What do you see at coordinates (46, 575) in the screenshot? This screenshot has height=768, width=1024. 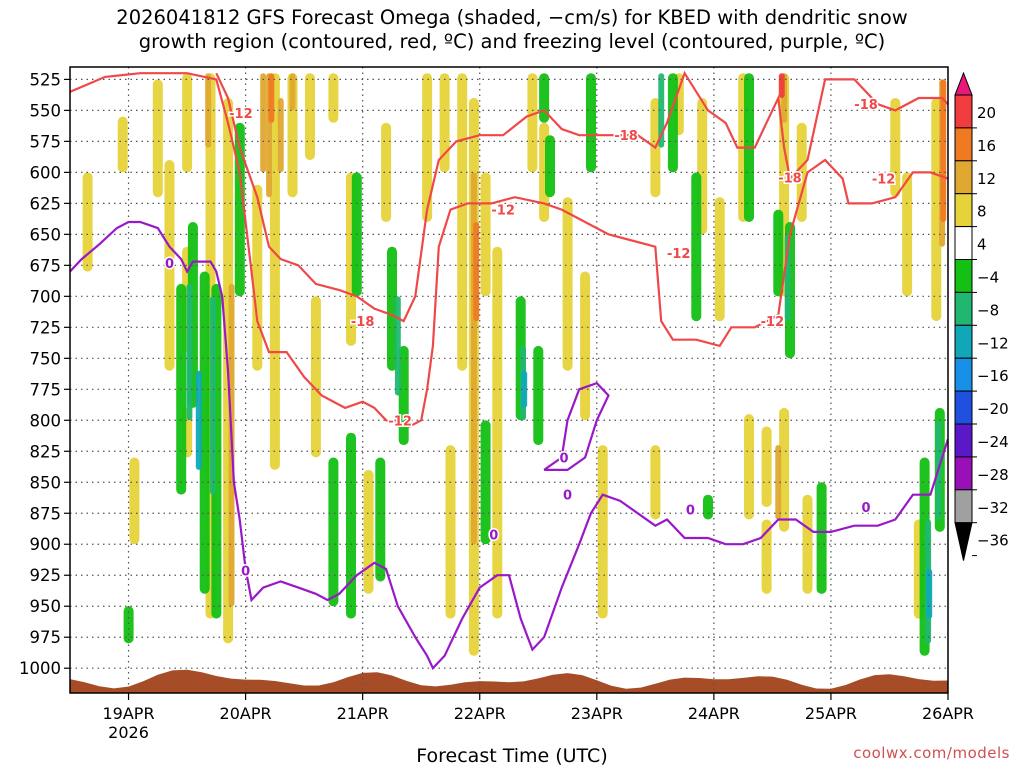 I see `y-tick-label: 925` at bounding box center [46, 575].